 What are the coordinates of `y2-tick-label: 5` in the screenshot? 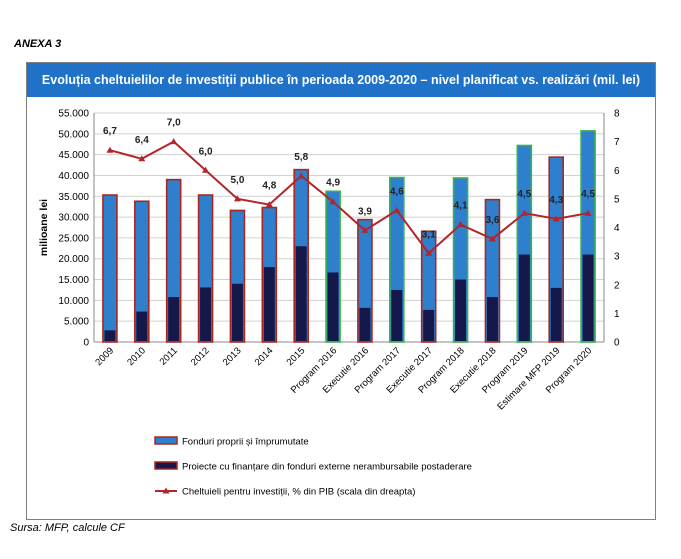 It's located at (617, 199).